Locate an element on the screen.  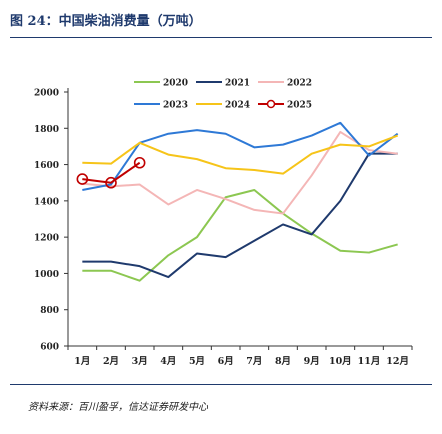
x-tick-label: 1月 is located at coordinates (82, 361).